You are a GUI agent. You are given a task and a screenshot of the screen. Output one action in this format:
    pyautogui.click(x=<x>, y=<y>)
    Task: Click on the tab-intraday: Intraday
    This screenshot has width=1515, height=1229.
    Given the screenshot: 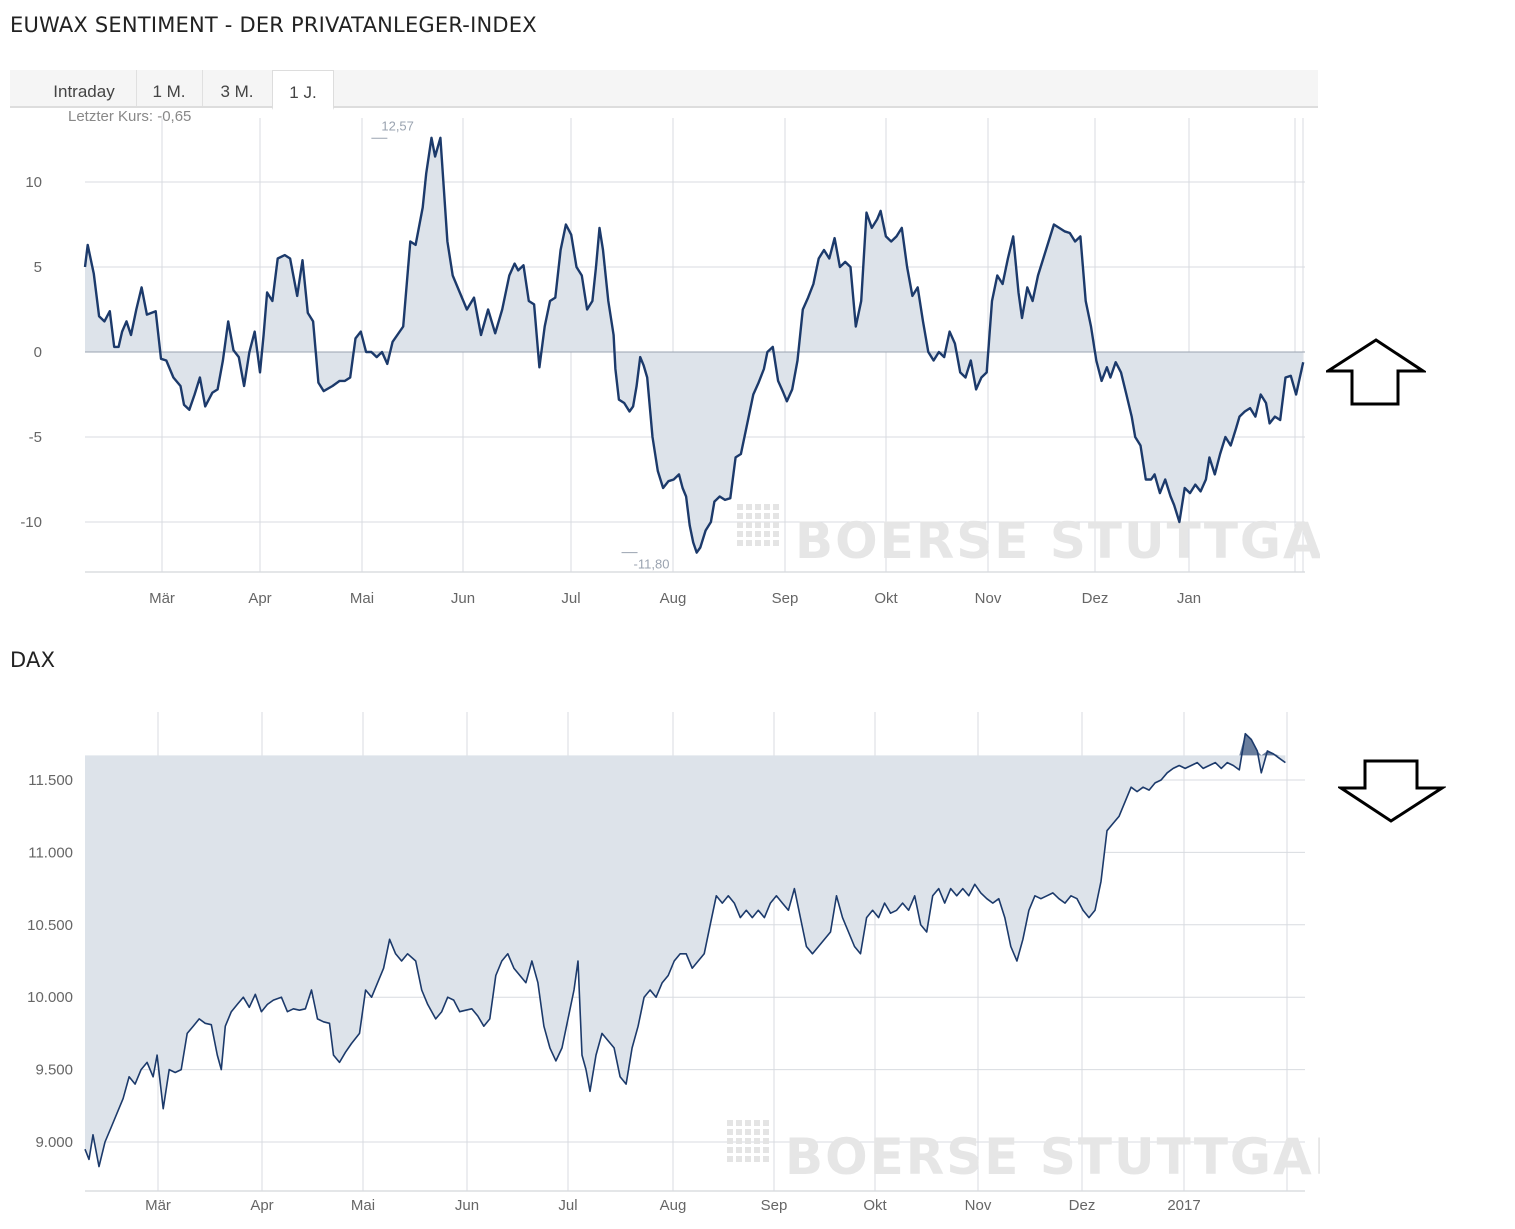 What is the action you would take?
    pyautogui.click(x=84, y=88)
    